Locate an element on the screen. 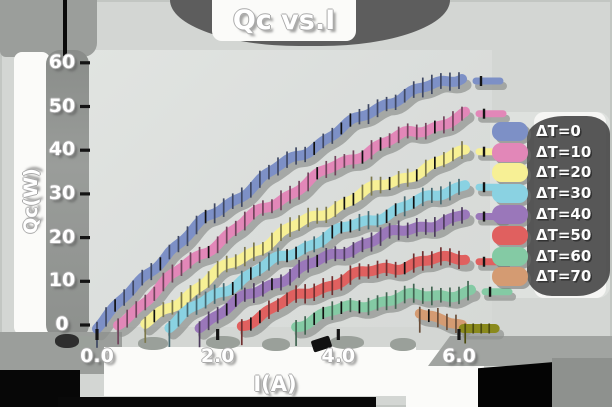 This screenshot has height=407, width=612. x-tick-label: 2.0 is located at coordinates (217, 356).